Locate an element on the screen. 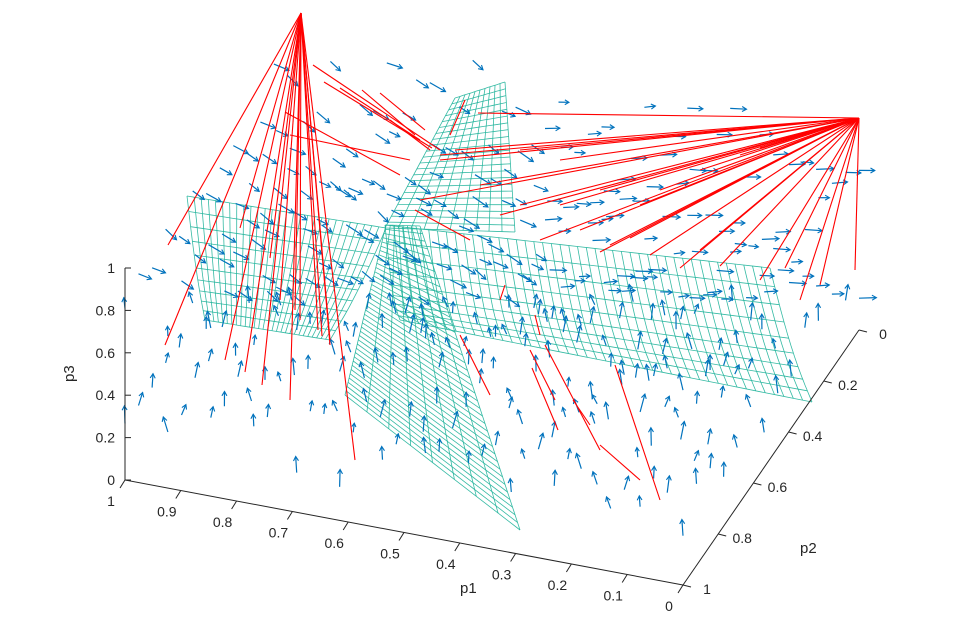 Image resolution: width=971 pixels, height=622 pixels. x-tick-label: 0.7 is located at coordinates (279, 533).